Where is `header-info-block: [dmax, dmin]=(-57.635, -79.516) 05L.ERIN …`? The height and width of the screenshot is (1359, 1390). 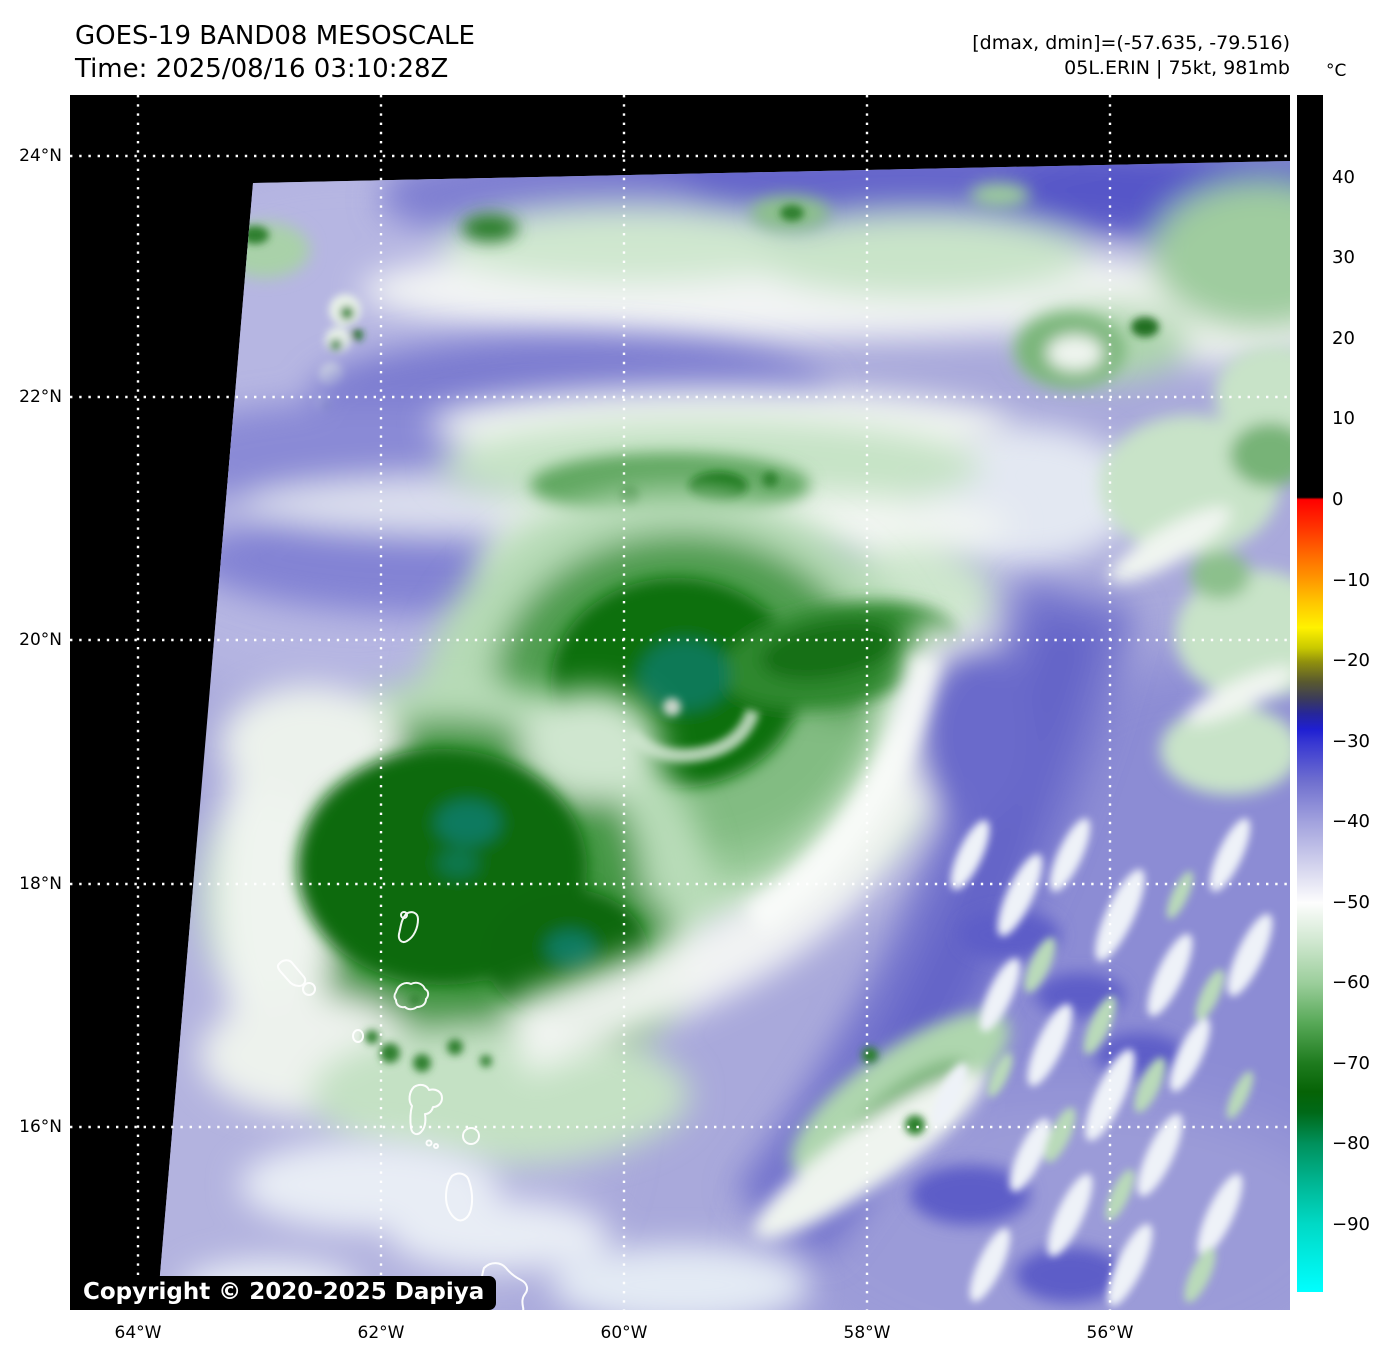 header-info-block: [dmax, dmin]=(-57.635, -79.516) 05L.ERIN … is located at coordinates (1131, 56).